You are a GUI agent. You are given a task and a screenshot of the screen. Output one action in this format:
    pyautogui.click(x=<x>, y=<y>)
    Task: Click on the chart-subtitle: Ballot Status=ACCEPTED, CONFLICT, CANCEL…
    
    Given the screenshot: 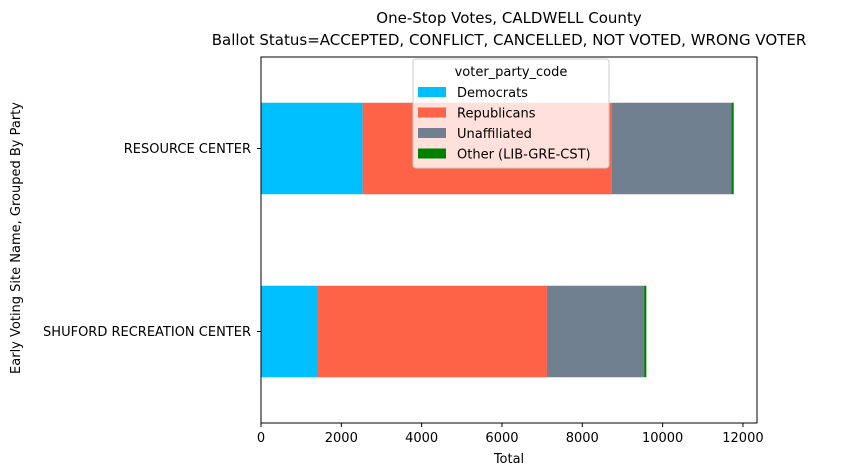 What is the action you would take?
    pyautogui.click(x=509, y=40)
    